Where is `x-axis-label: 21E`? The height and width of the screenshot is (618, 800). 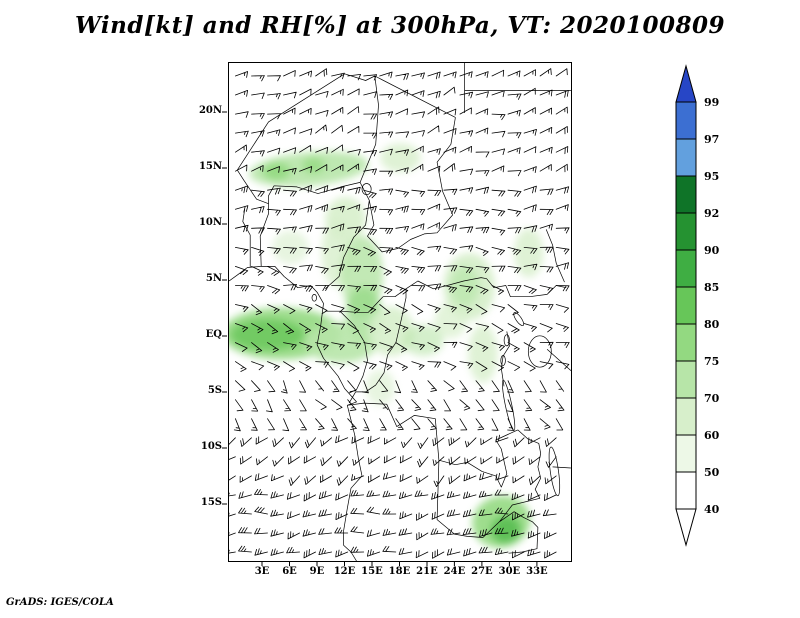 x-axis-label: 21E is located at coordinates (427, 571).